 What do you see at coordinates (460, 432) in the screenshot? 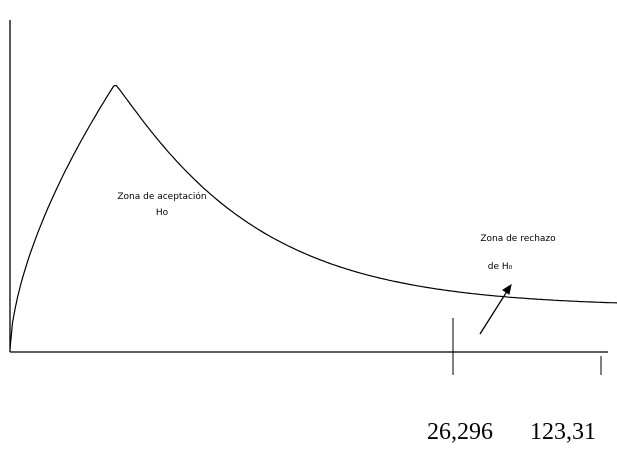
I see `critical-value-label: 26,296` at bounding box center [460, 432].